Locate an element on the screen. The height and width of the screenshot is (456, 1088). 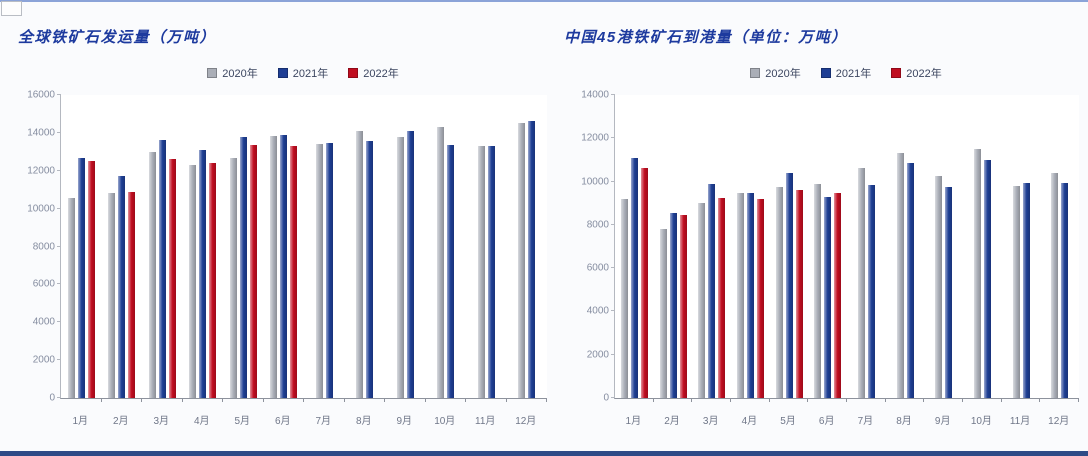
y-axis-tick-label: 2000 is located at coordinates (597, 355).